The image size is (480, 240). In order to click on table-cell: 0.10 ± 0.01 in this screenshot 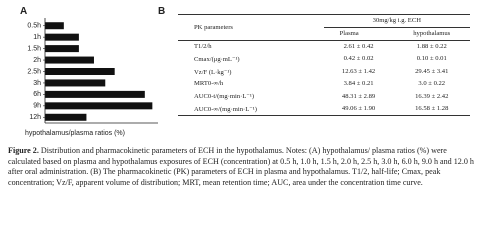, I will do `click(431, 59)`.